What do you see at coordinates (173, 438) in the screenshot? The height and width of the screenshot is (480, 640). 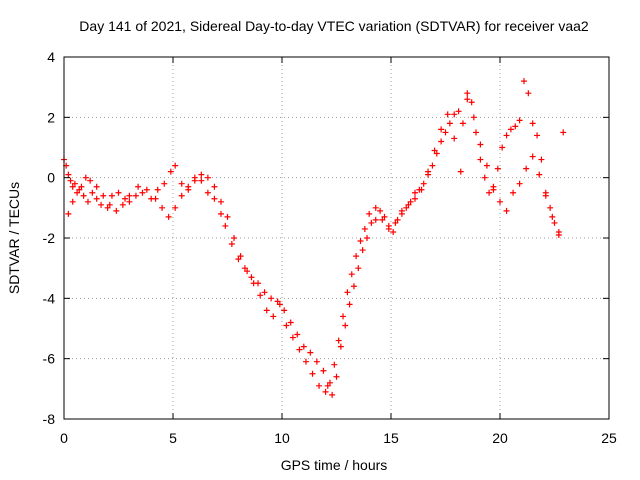 I see `x-tick-label: 5` at bounding box center [173, 438].